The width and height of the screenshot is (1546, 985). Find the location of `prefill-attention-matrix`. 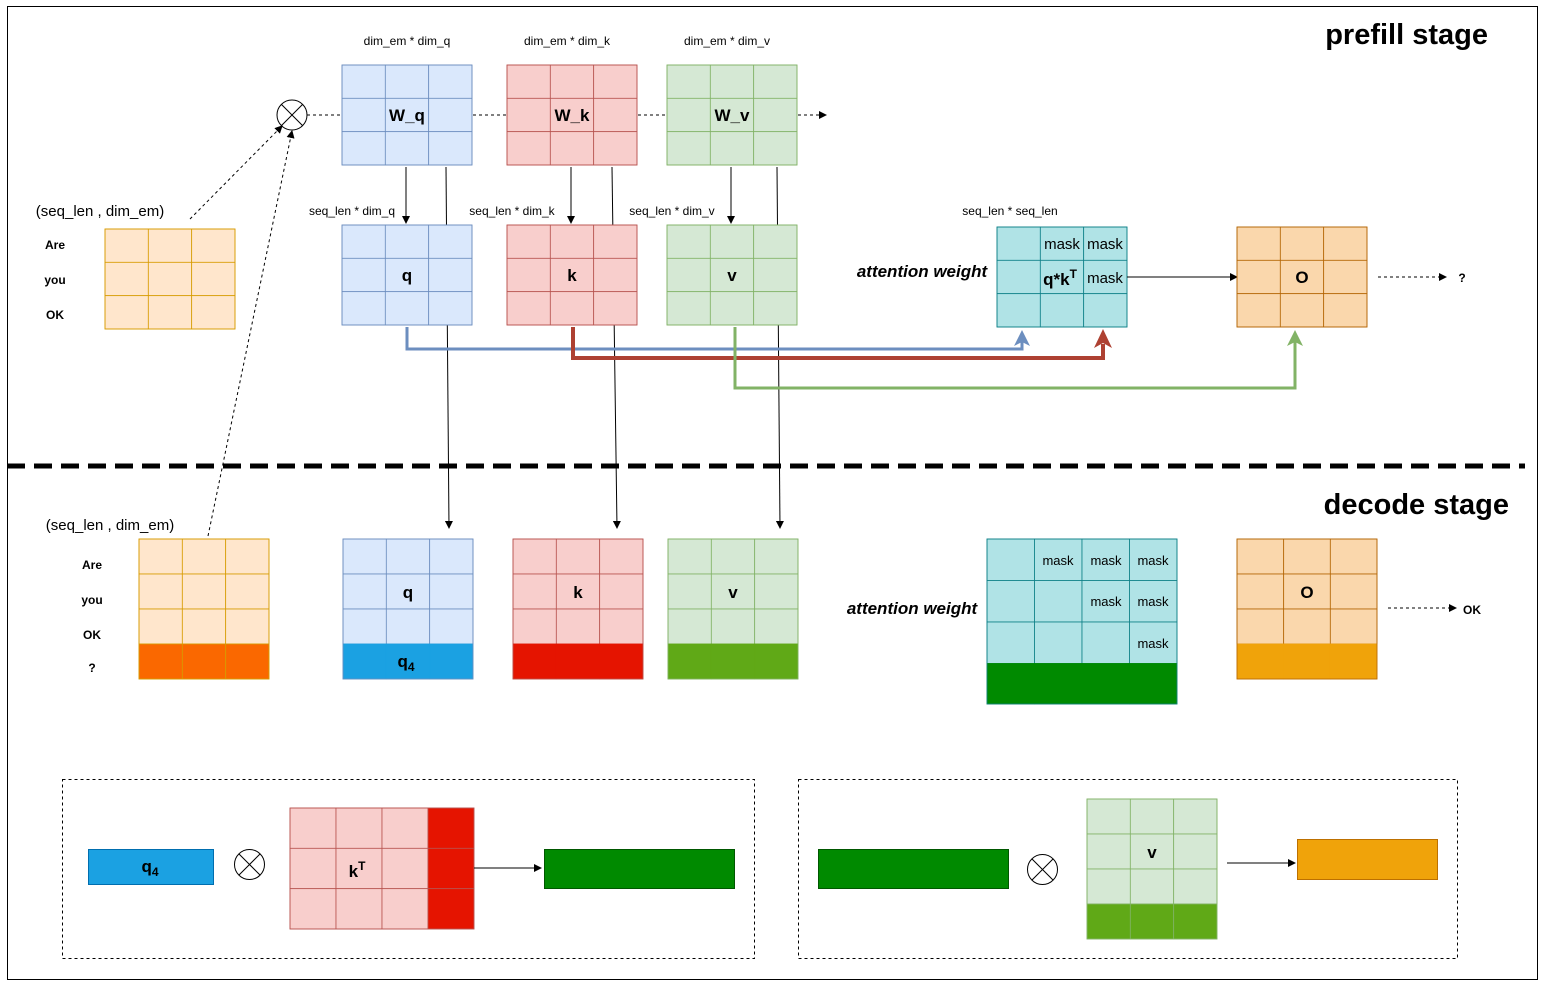

prefill-attention-matrix is located at coordinates (1062, 277).